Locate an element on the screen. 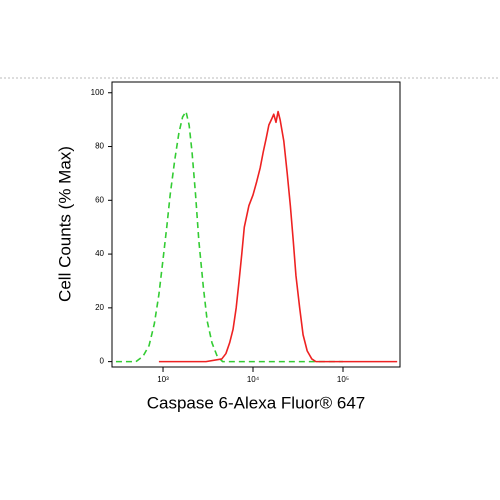 This screenshot has height=500, width=500. y-tick-label: 40 is located at coordinates (99, 253).